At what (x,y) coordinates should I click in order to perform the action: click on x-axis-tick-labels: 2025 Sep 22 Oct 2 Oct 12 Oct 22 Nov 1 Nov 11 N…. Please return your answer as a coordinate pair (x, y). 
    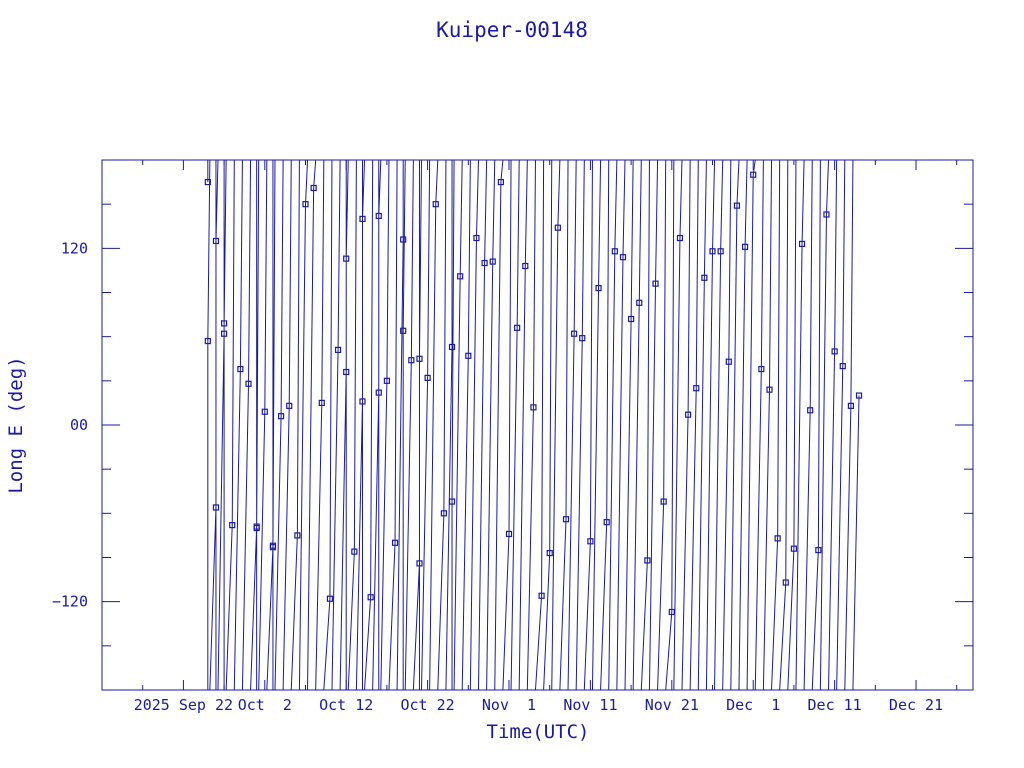
    Looking at the image, I should click on (538, 705).